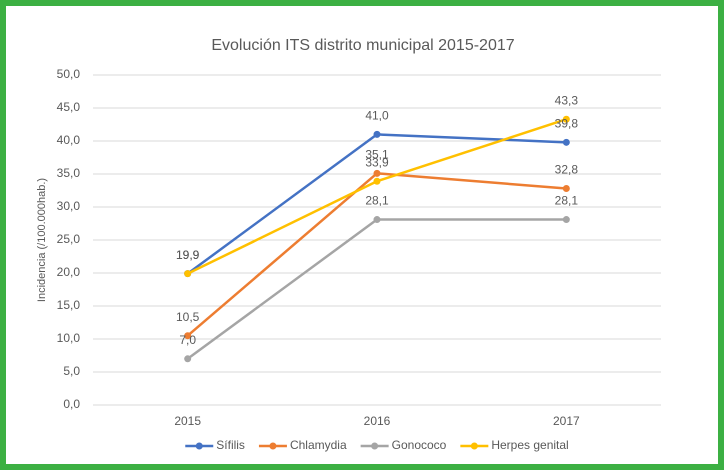 This screenshot has height=470, width=724. What do you see at coordinates (419, 445) in the screenshot?
I see `legend-label: Gonococo` at bounding box center [419, 445].